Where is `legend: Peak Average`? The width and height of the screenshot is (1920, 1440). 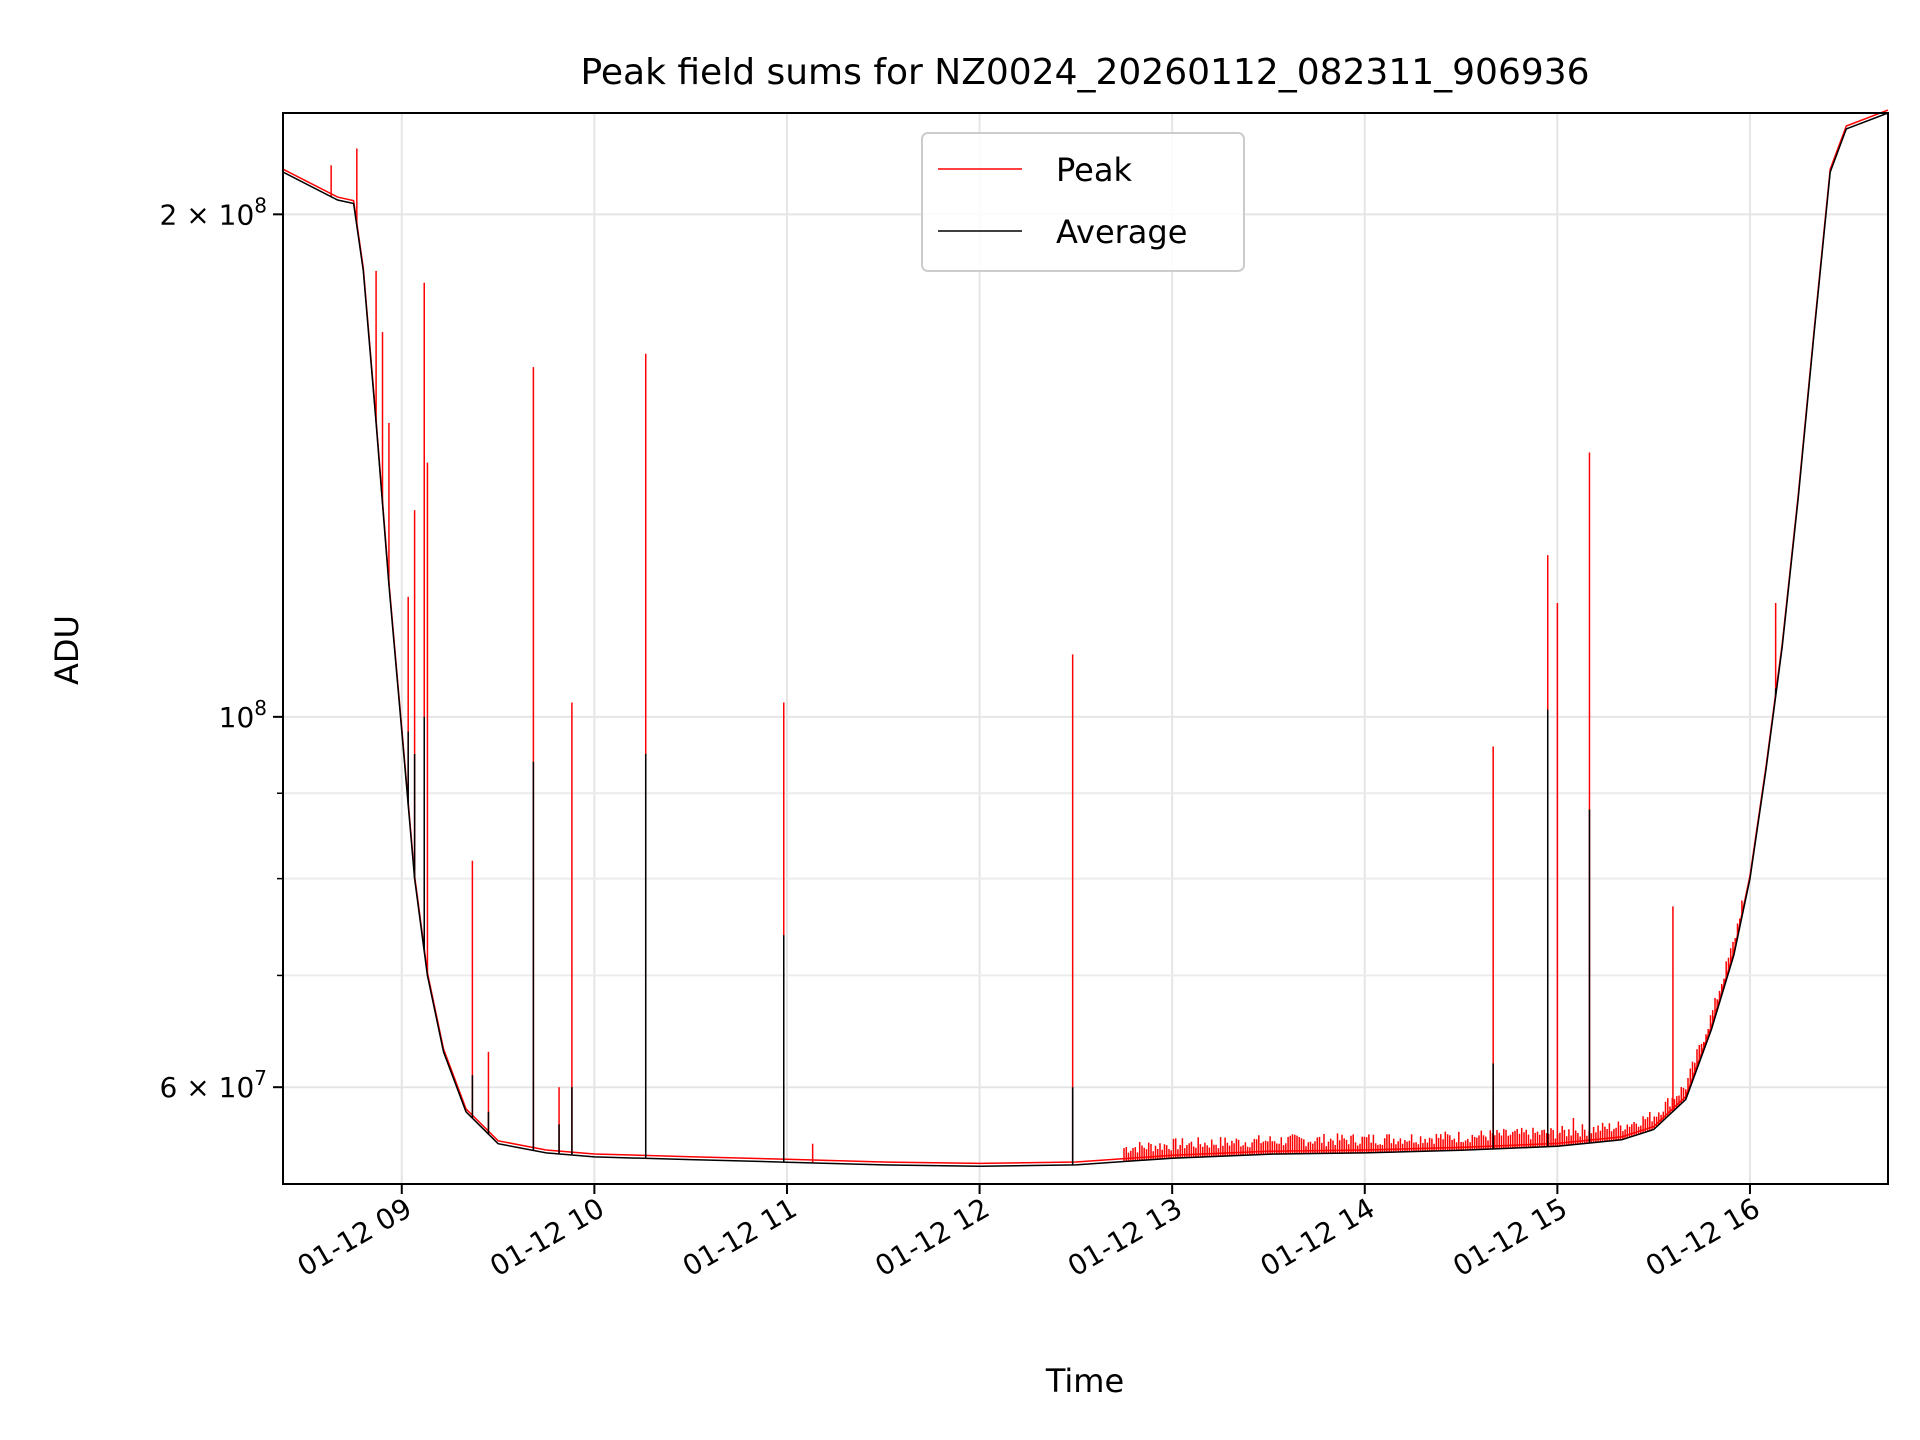
legend: Peak Average is located at coordinates (1083, 202).